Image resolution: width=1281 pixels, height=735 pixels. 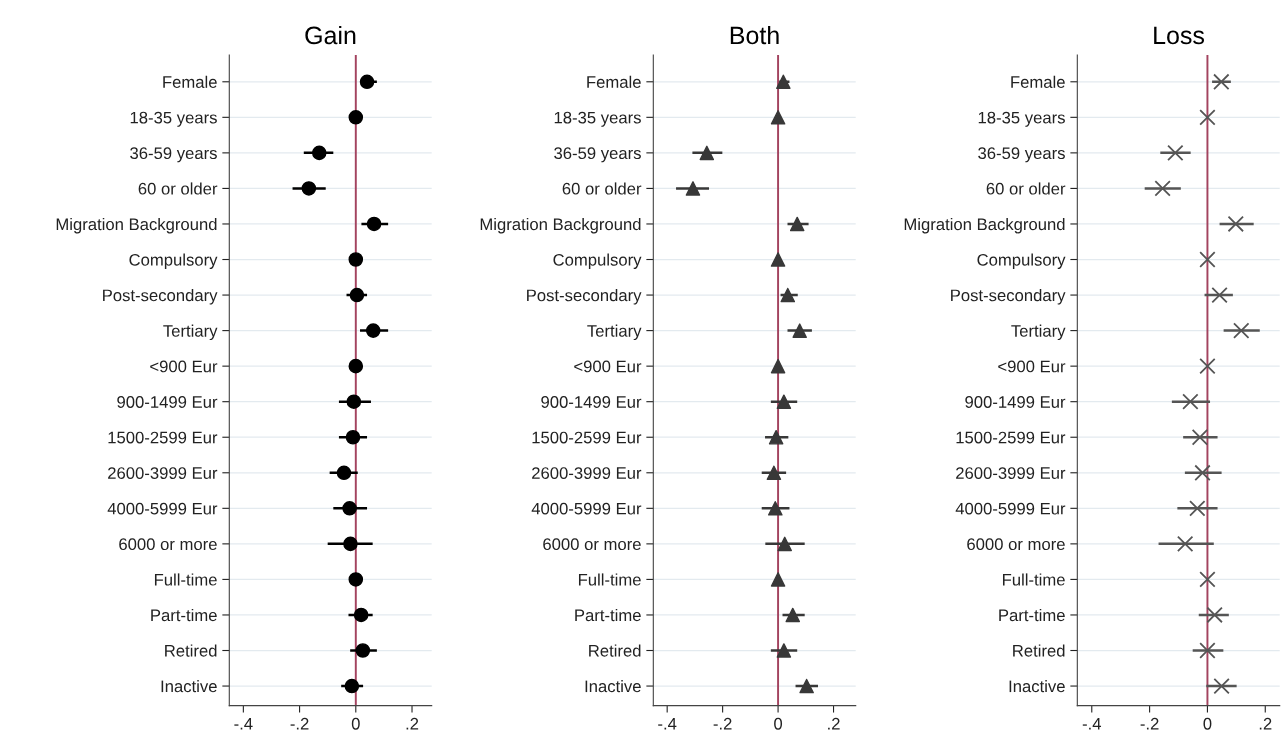 What do you see at coordinates (1179, 35) in the screenshot?
I see `chart-title: Loss` at bounding box center [1179, 35].